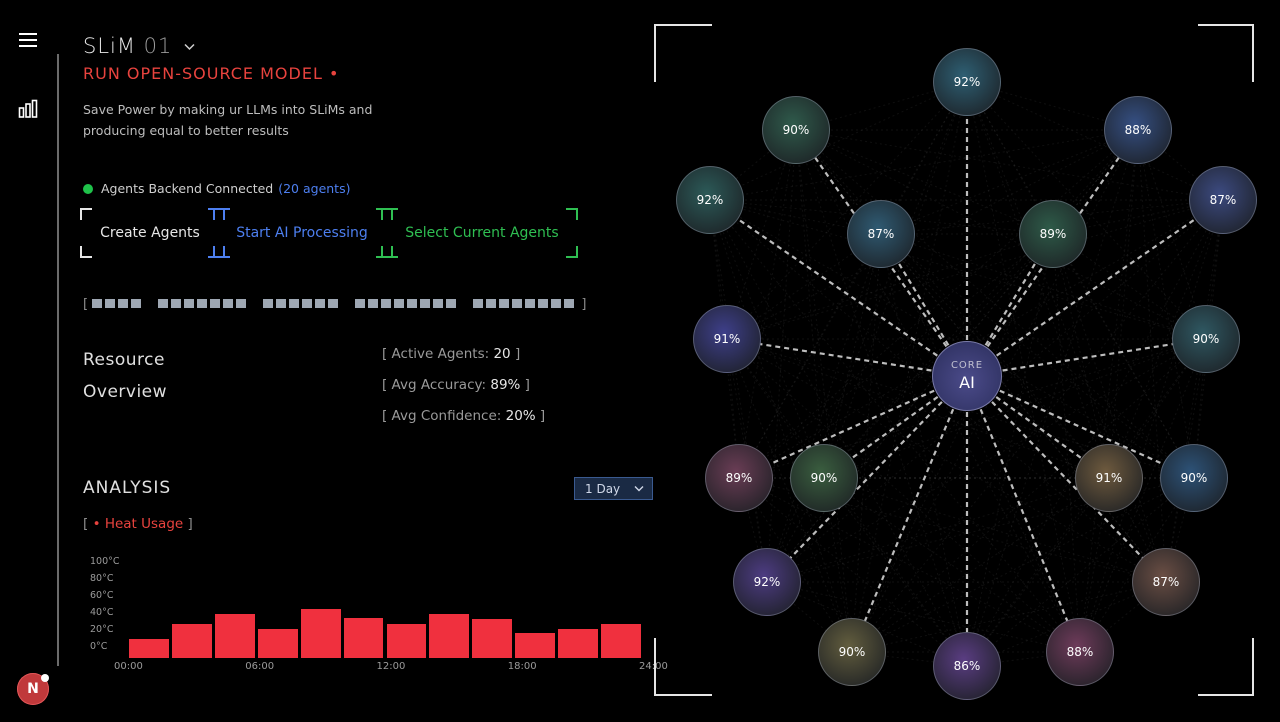 This screenshot has height=722, width=1280. Describe the element at coordinates (211, 73) in the screenshot. I see `page-subtitle: RUN OPEN-SOURCE MODEL •` at that location.